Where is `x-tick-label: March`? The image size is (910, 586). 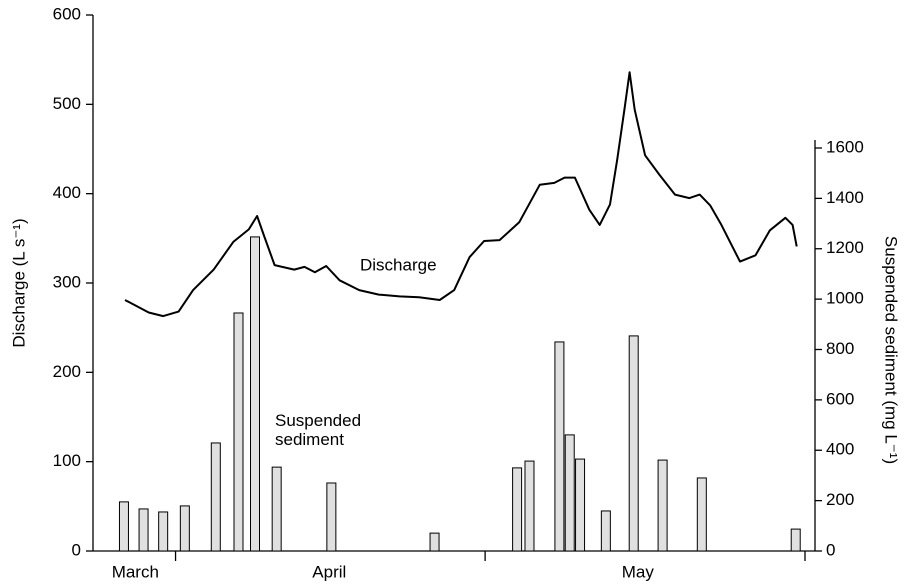
x-tick-label: March is located at coordinates (135, 571).